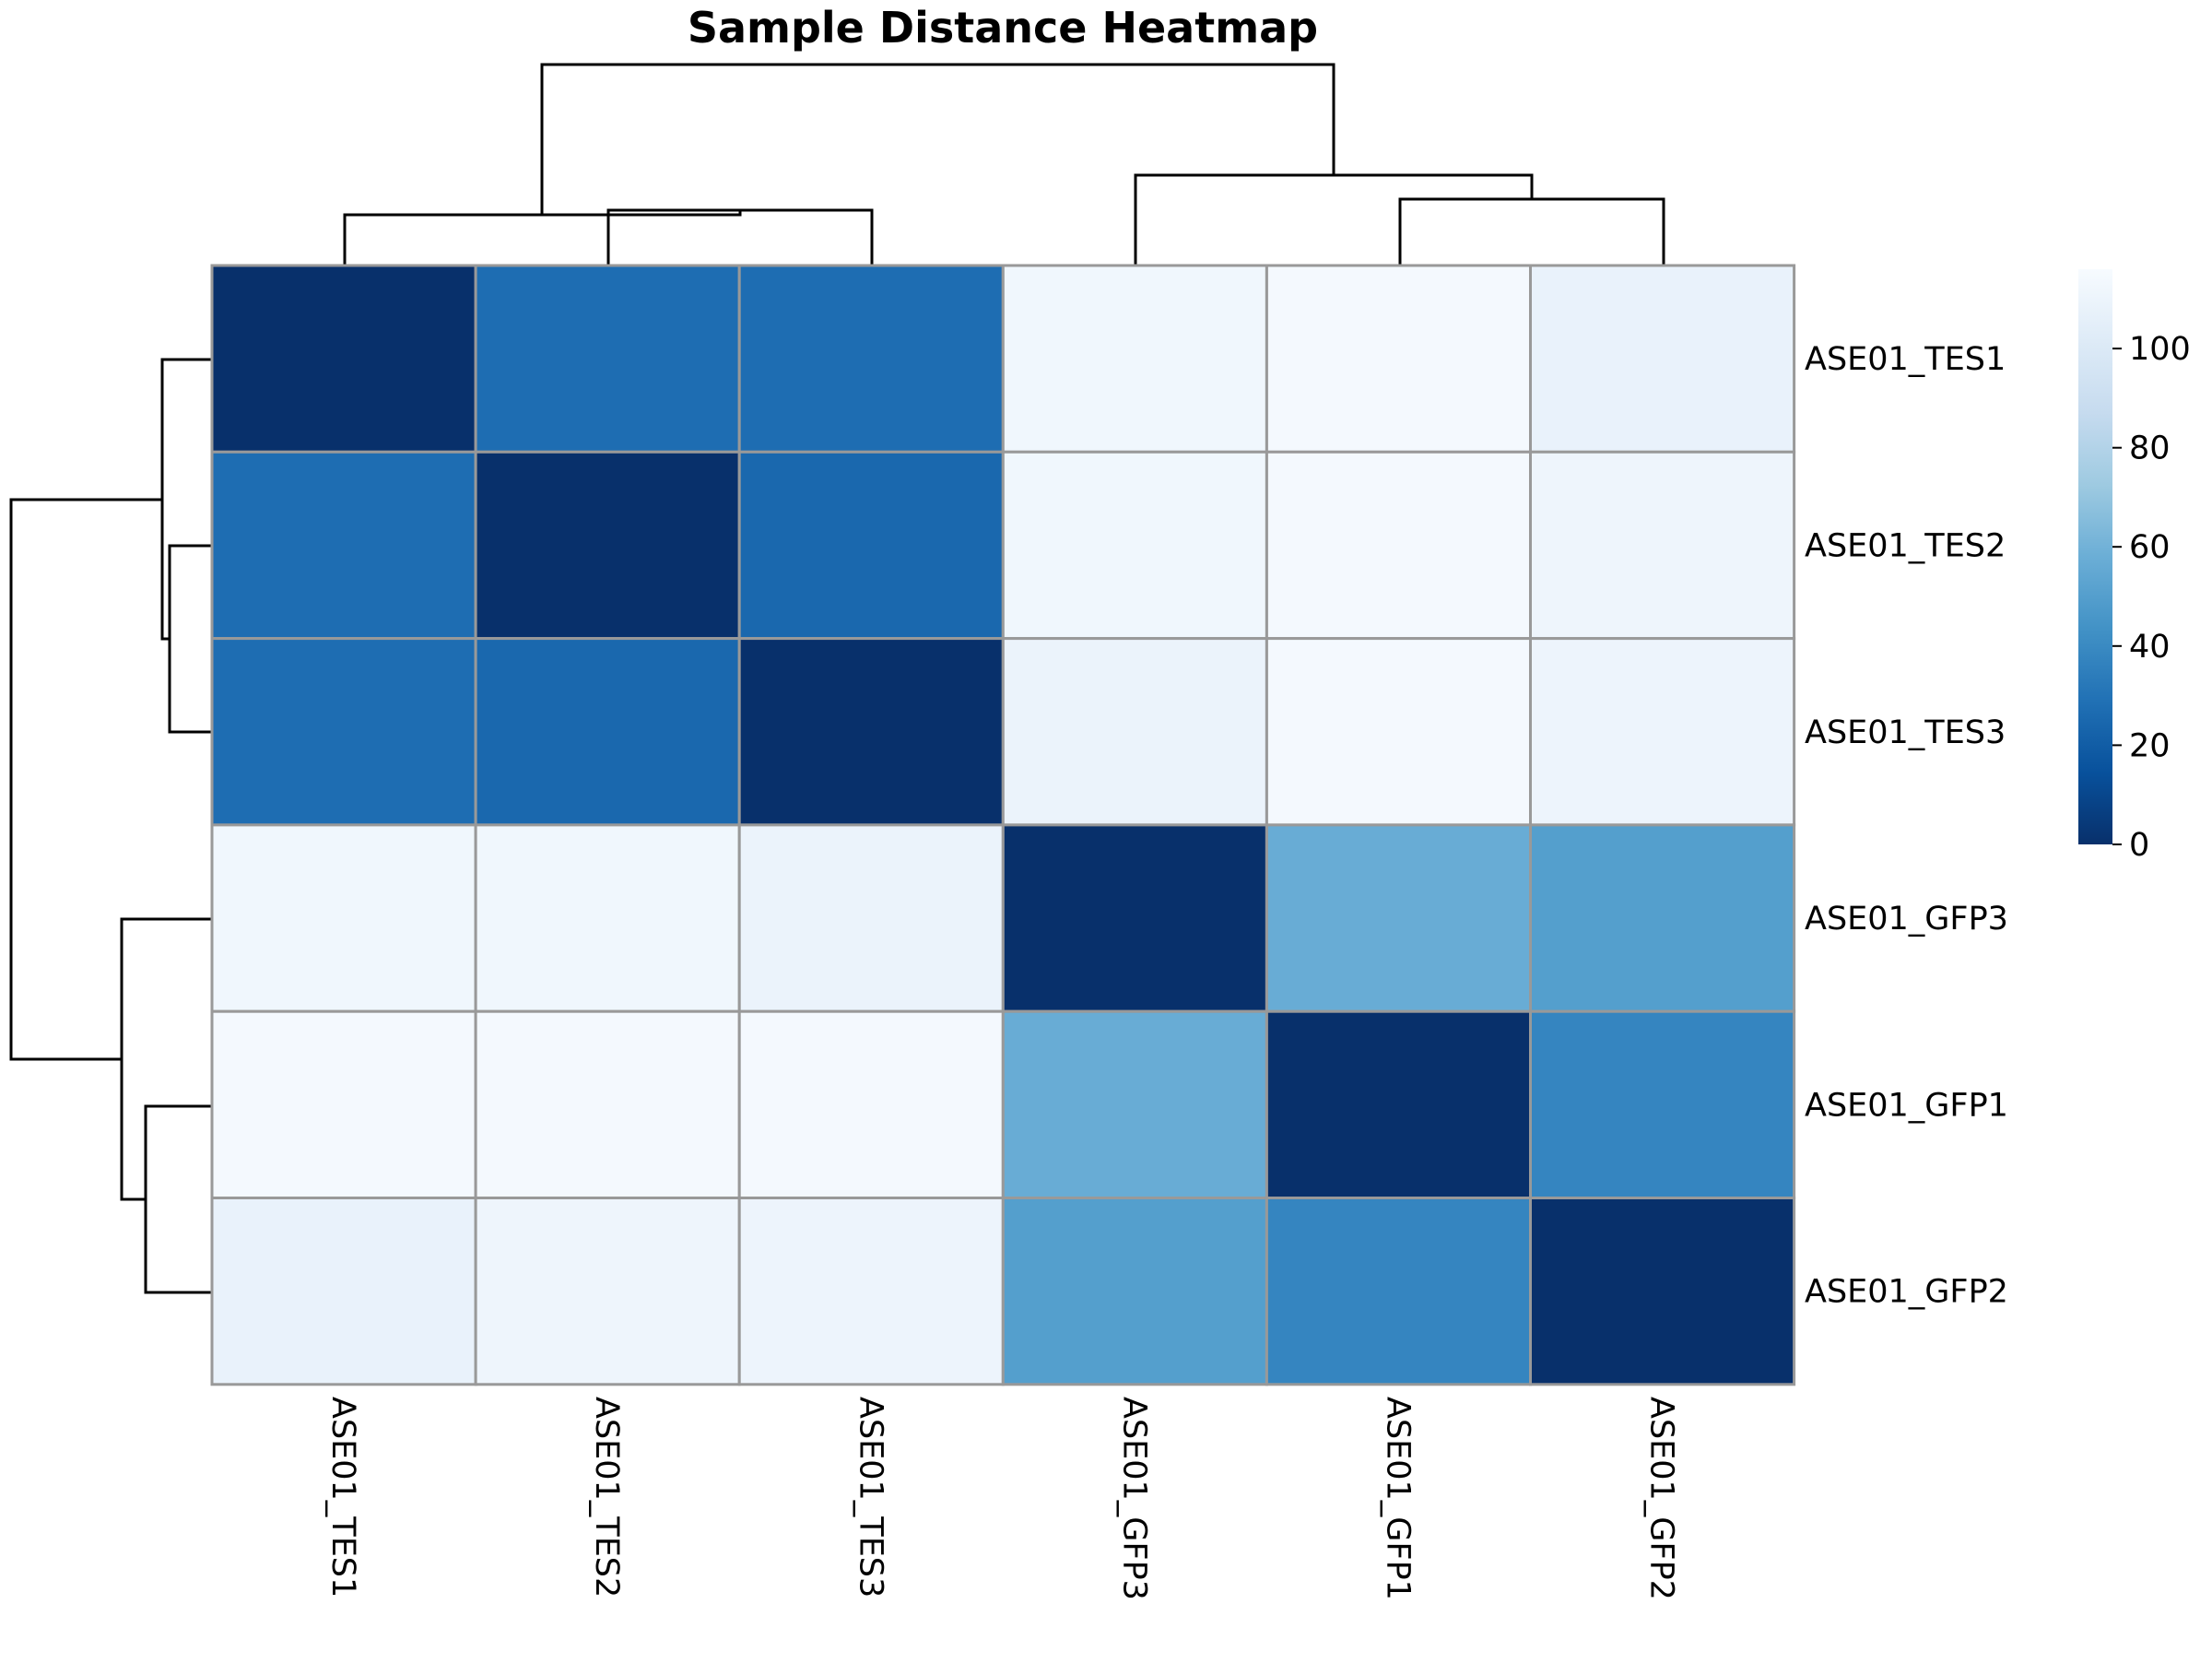 The width and height of the screenshot is (2212, 1663). Describe the element at coordinates (2139, 845) in the screenshot. I see `colorbar-tick-label: 0` at that location.